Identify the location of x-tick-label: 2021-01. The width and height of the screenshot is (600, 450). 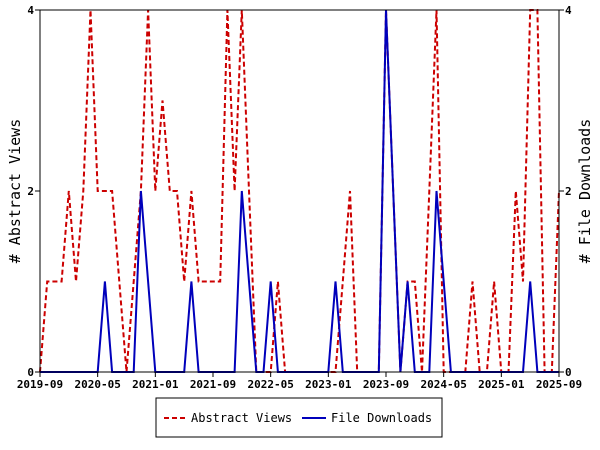
(155, 384).